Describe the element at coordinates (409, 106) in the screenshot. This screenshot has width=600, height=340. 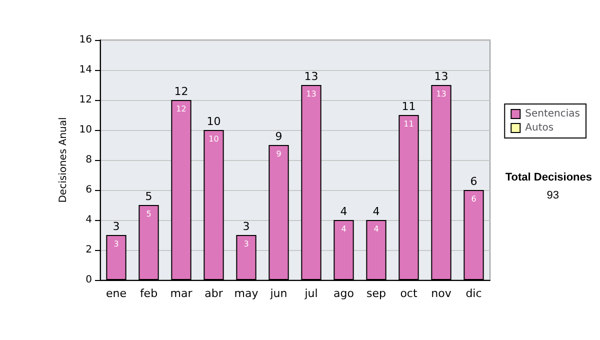
I see `total-label: 11` at that location.